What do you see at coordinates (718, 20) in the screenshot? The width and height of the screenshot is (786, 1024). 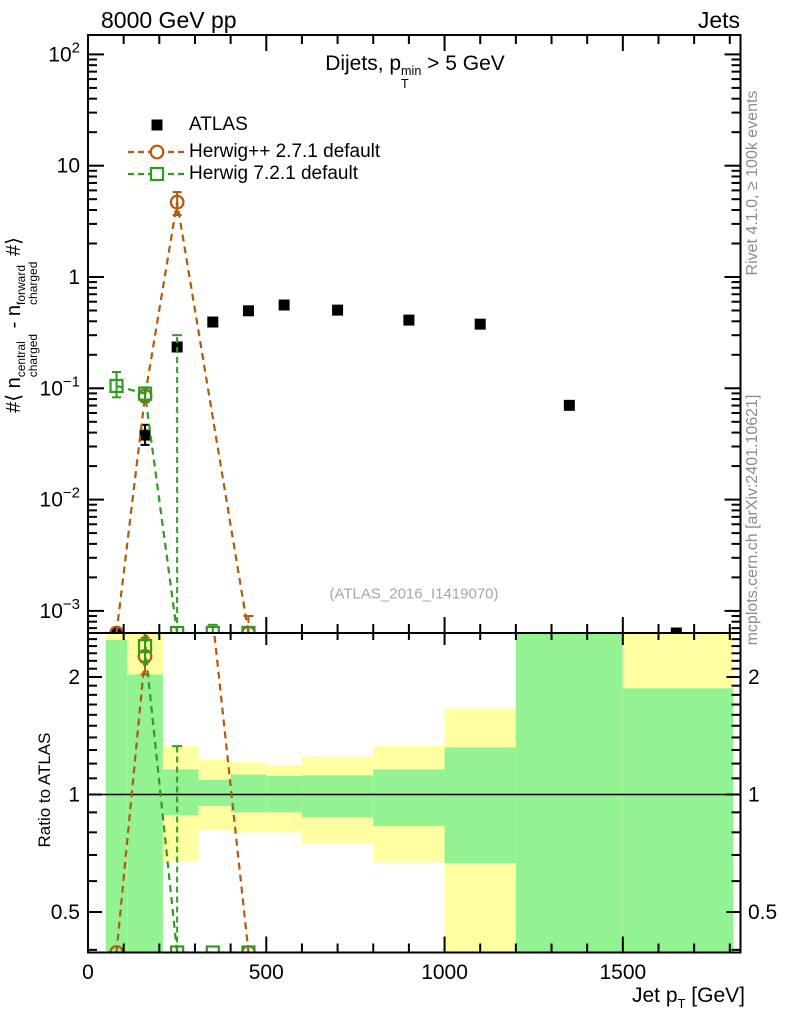 I see `analysis-group-title: Jets` at bounding box center [718, 20].